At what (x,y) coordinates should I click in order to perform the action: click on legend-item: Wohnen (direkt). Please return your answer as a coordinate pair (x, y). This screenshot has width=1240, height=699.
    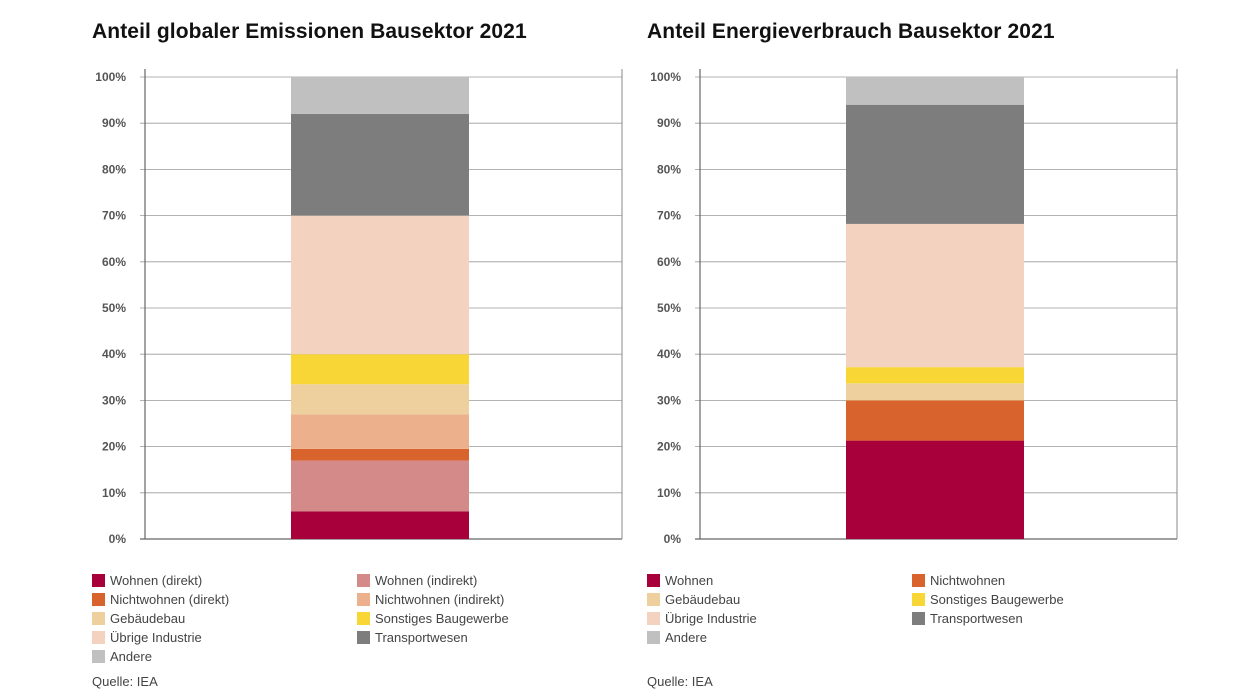
    Looking at the image, I should click on (147, 580).